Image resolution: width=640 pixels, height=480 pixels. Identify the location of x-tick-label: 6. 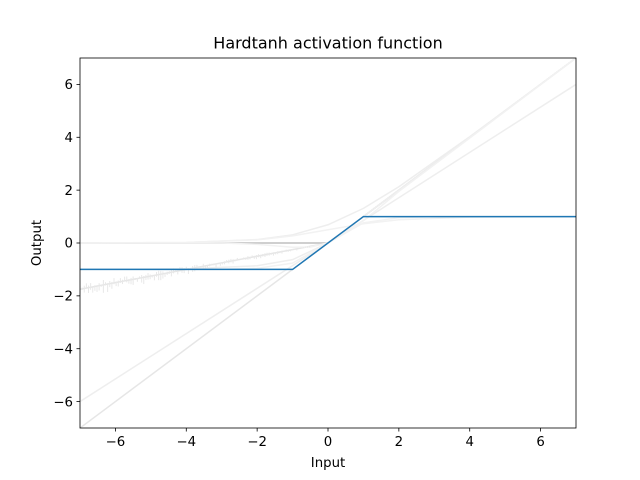
(540, 442).